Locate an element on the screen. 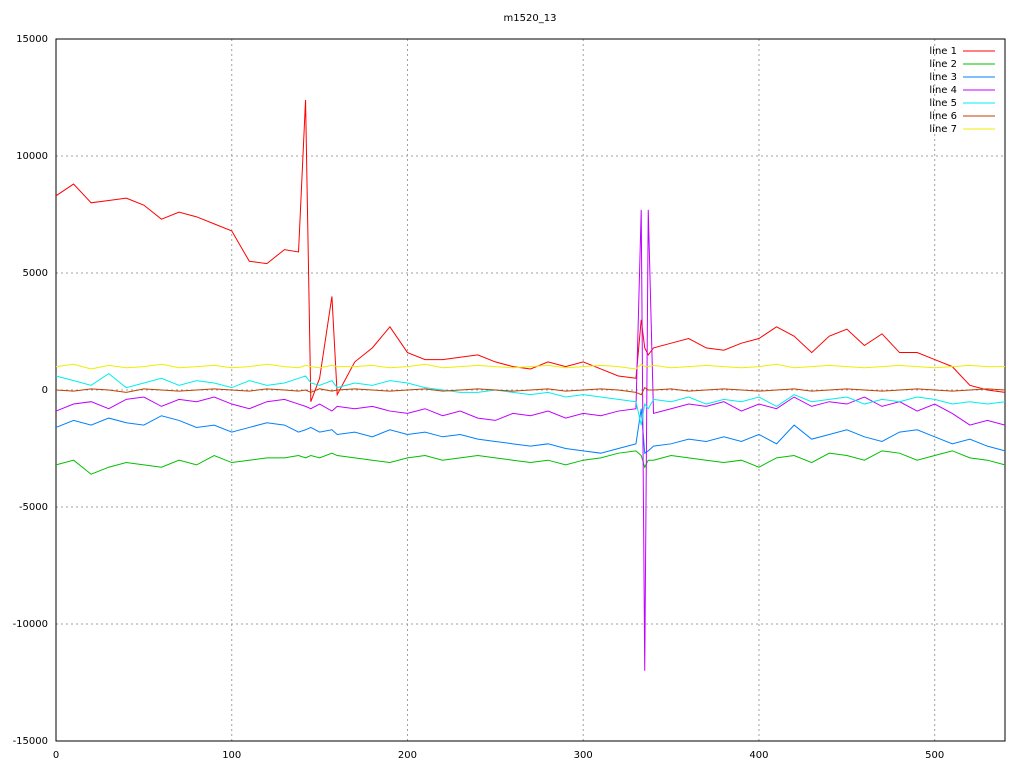  x-tick-label: 0 is located at coordinates (56, 755).